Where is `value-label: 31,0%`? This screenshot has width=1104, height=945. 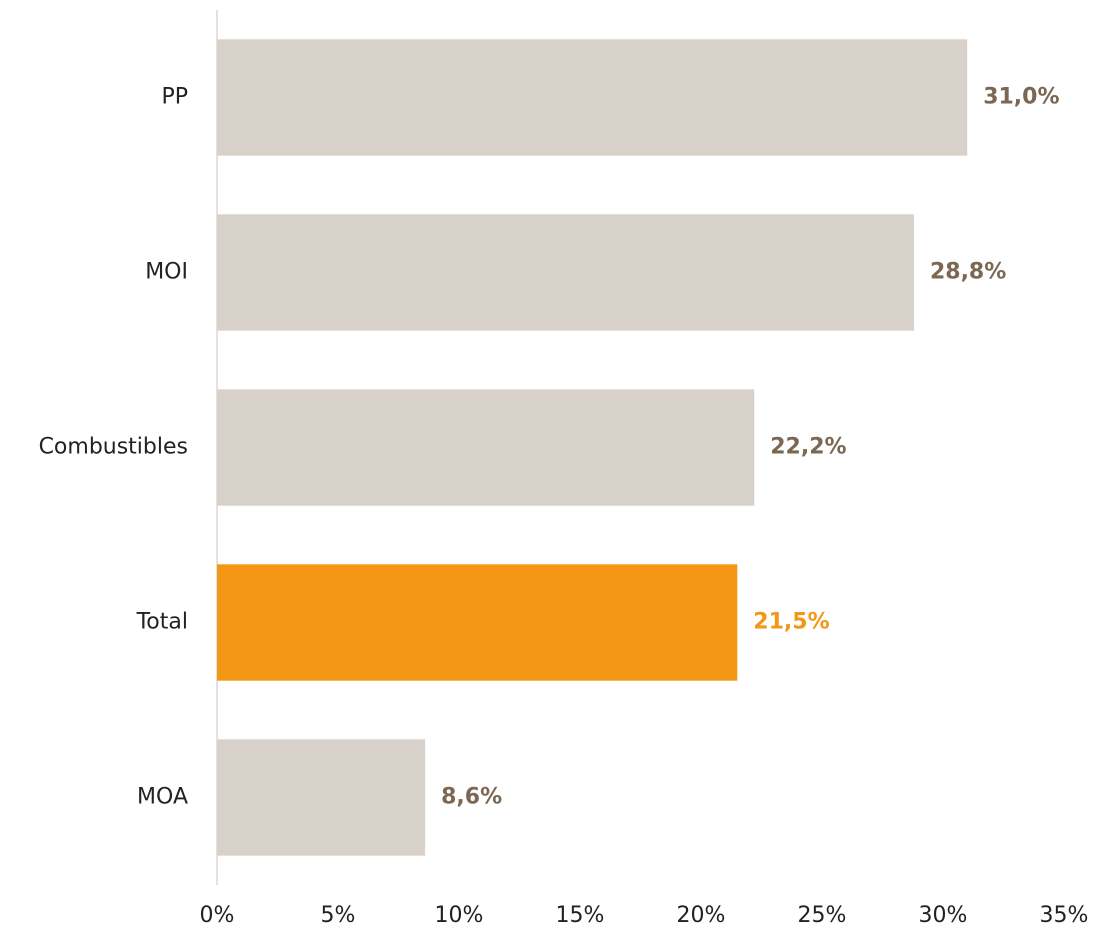
value-label: 31,0% is located at coordinates (1021, 97).